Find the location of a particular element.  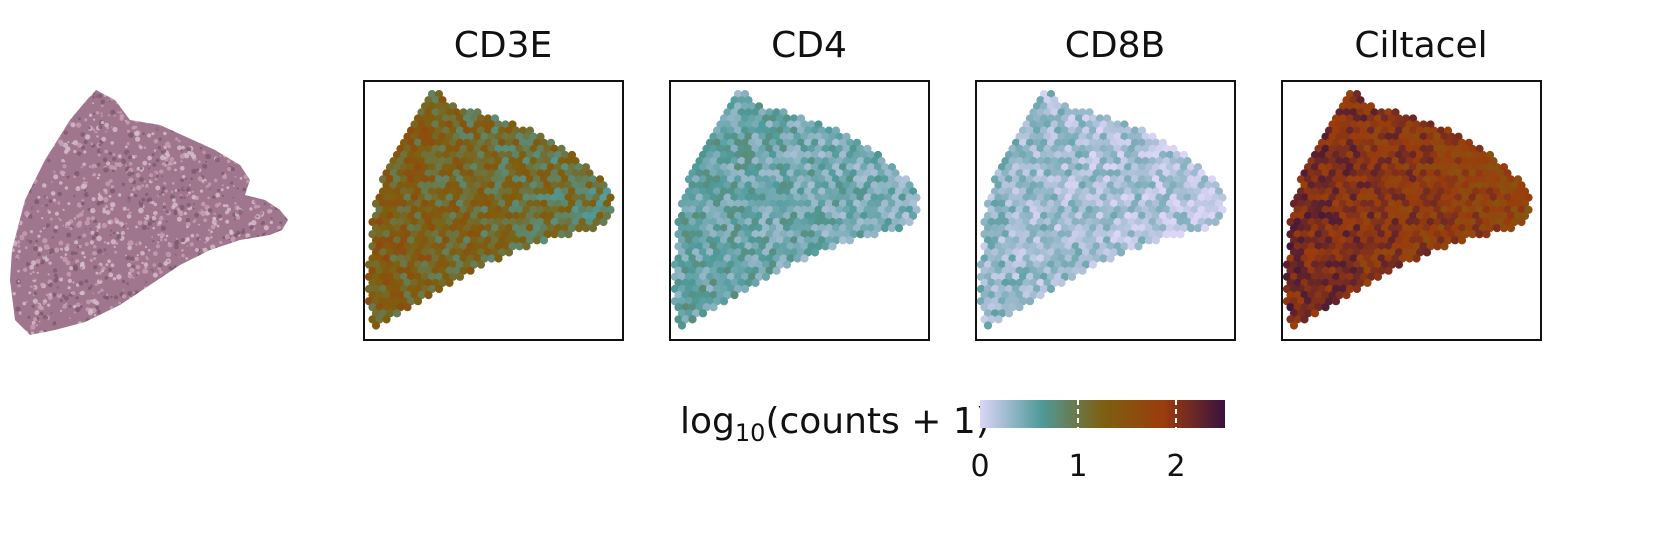

panel-title: CD4 is located at coordinates (809, 45).